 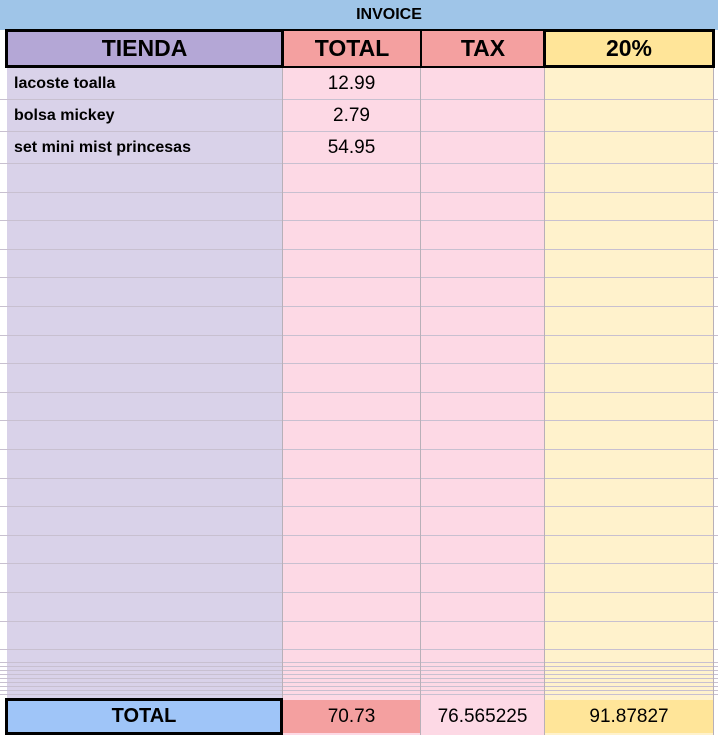 What do you see at coordinates (359, 15) in the screenshot?
I see `invoice-title: INVOICE` at bounding box center [359, 15].